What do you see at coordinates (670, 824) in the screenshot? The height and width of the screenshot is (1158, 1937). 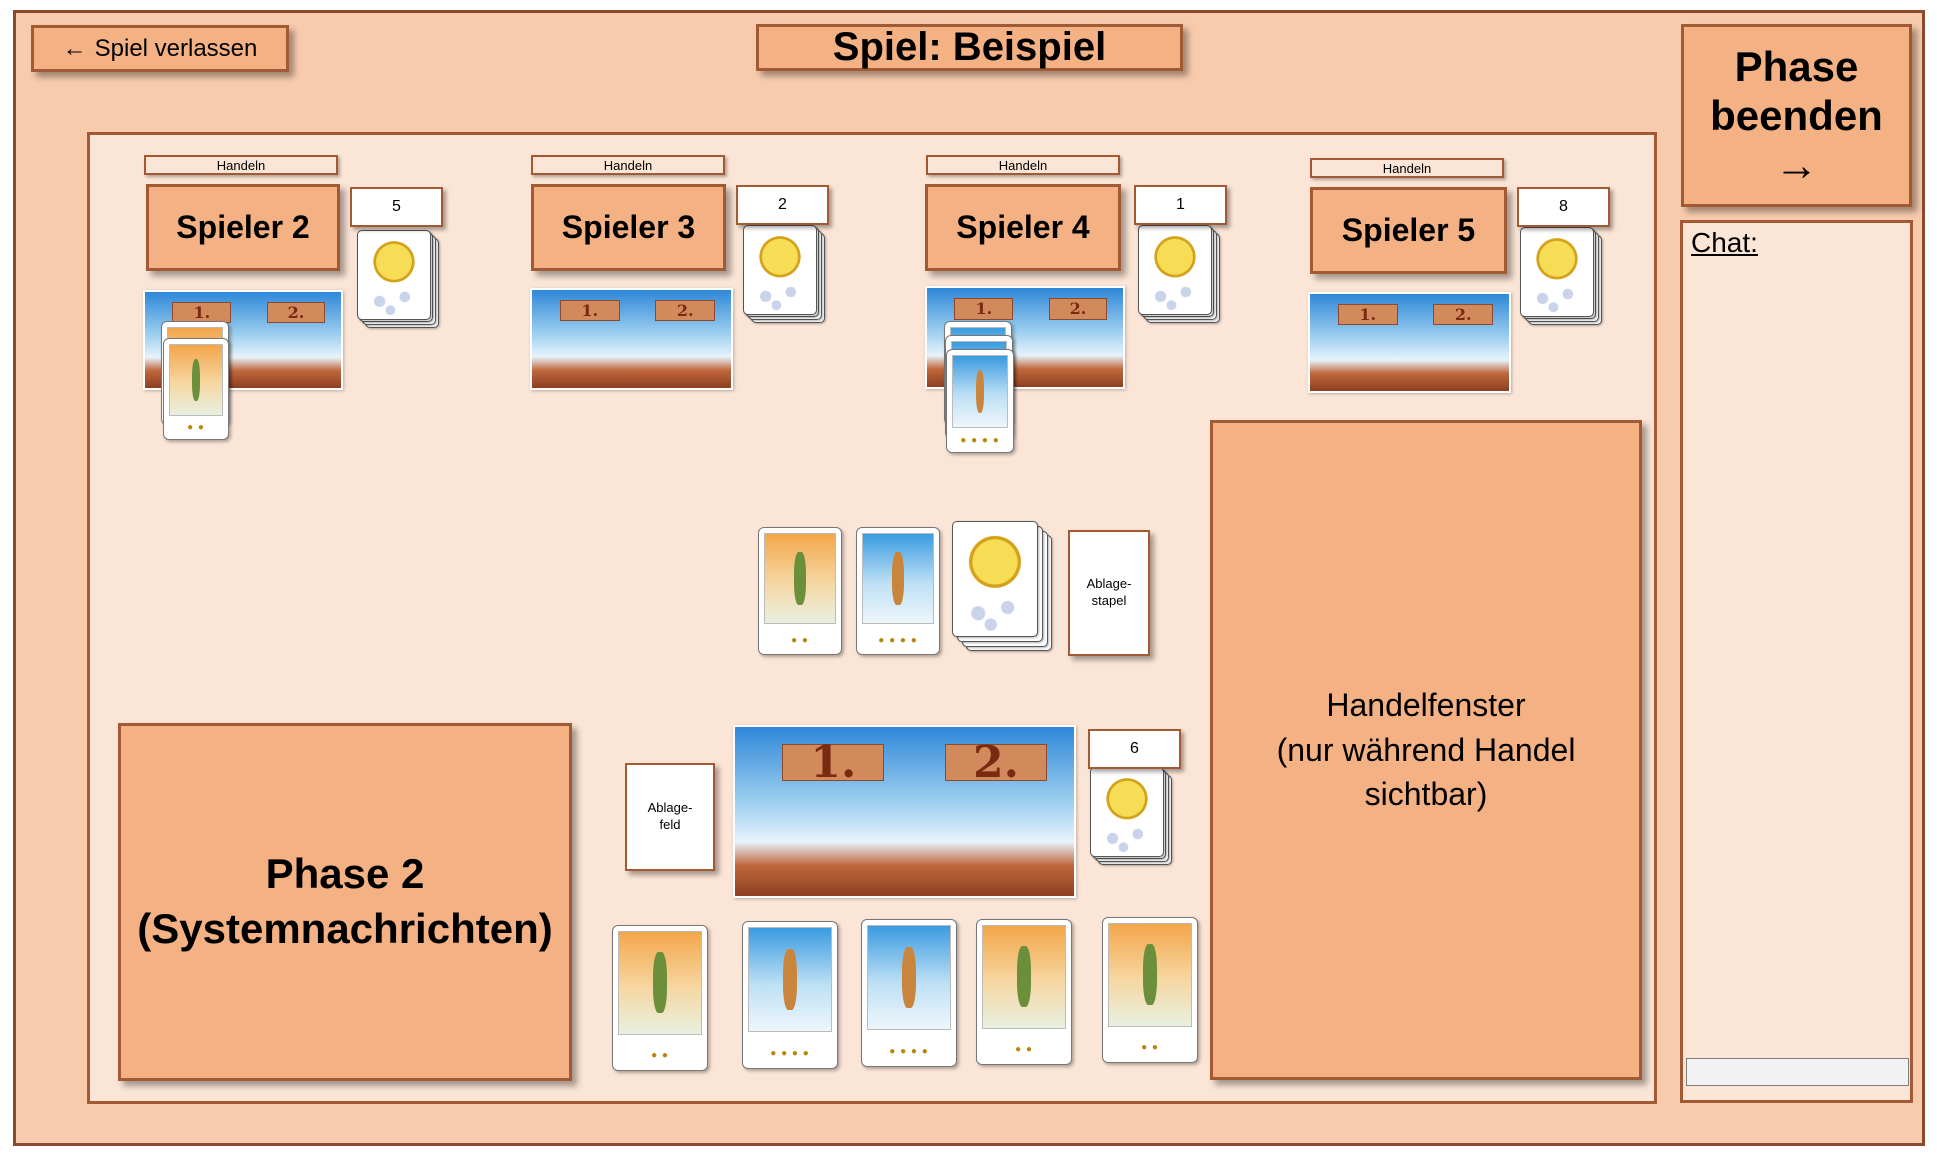 I see `own-discard-field-line2: feld` at bounding box center [670, 824].